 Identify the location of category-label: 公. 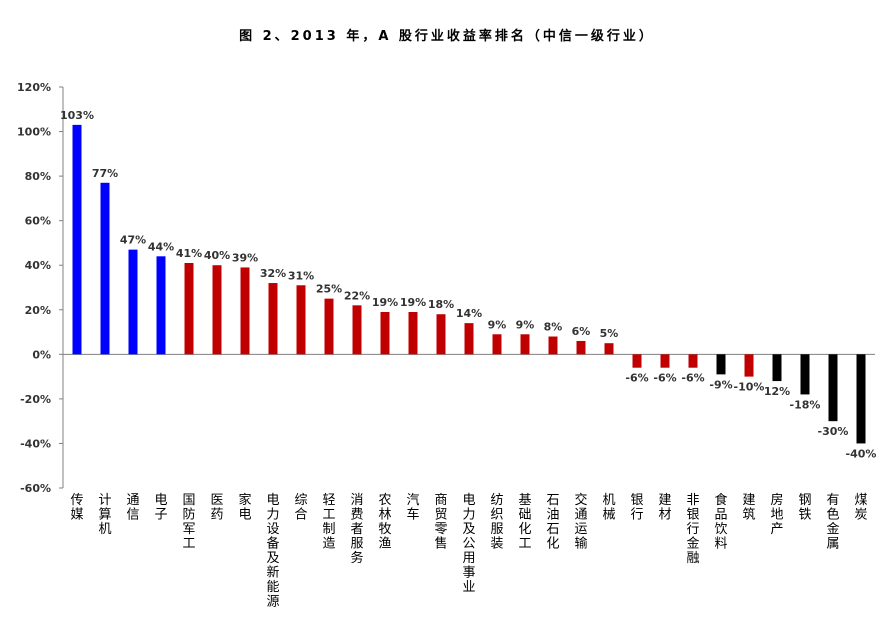
(468, 544).